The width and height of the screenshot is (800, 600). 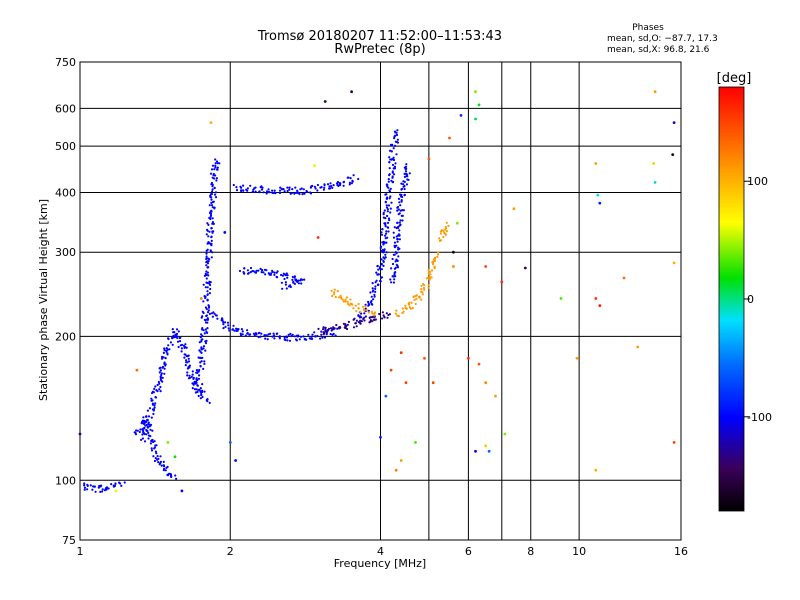 I want to click on x-tick-label: 10, so click(x=579, y=551).